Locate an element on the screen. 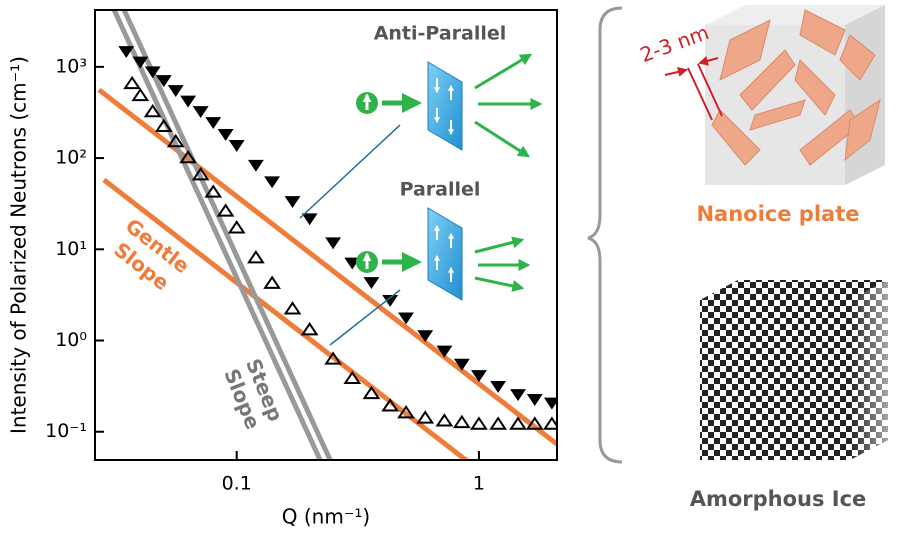 The width and height of the screenshot is (900, 534). anti-parallel-diagram is located at coordinates (421, 136).